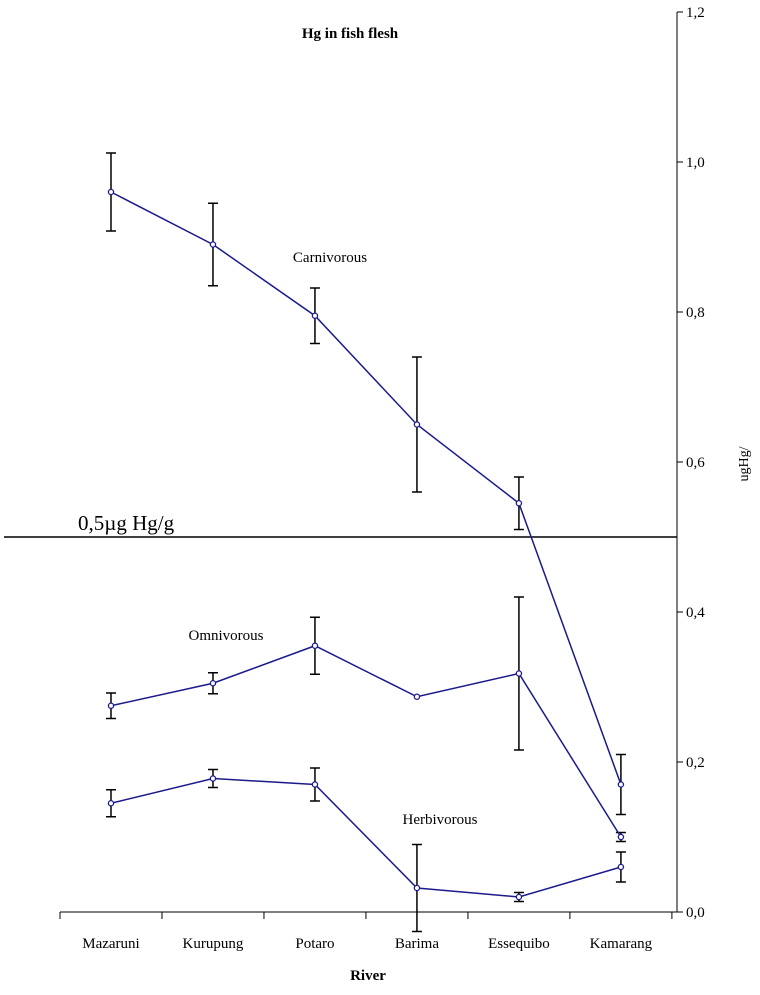 The image size is (760, 995). I want to click on x-tick-label: Kamarang, so click(621, 944).